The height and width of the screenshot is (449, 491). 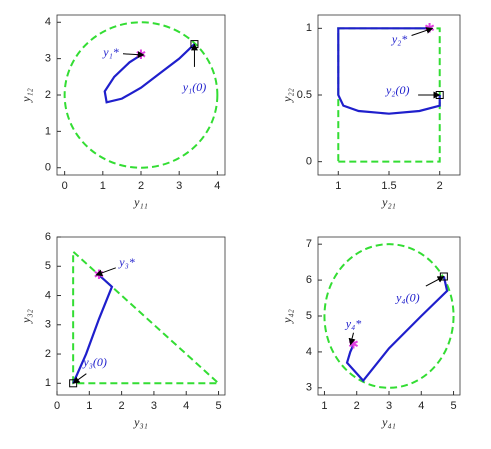 I want to click on x-tick-label: 1.5, so click(x=388, y=186).